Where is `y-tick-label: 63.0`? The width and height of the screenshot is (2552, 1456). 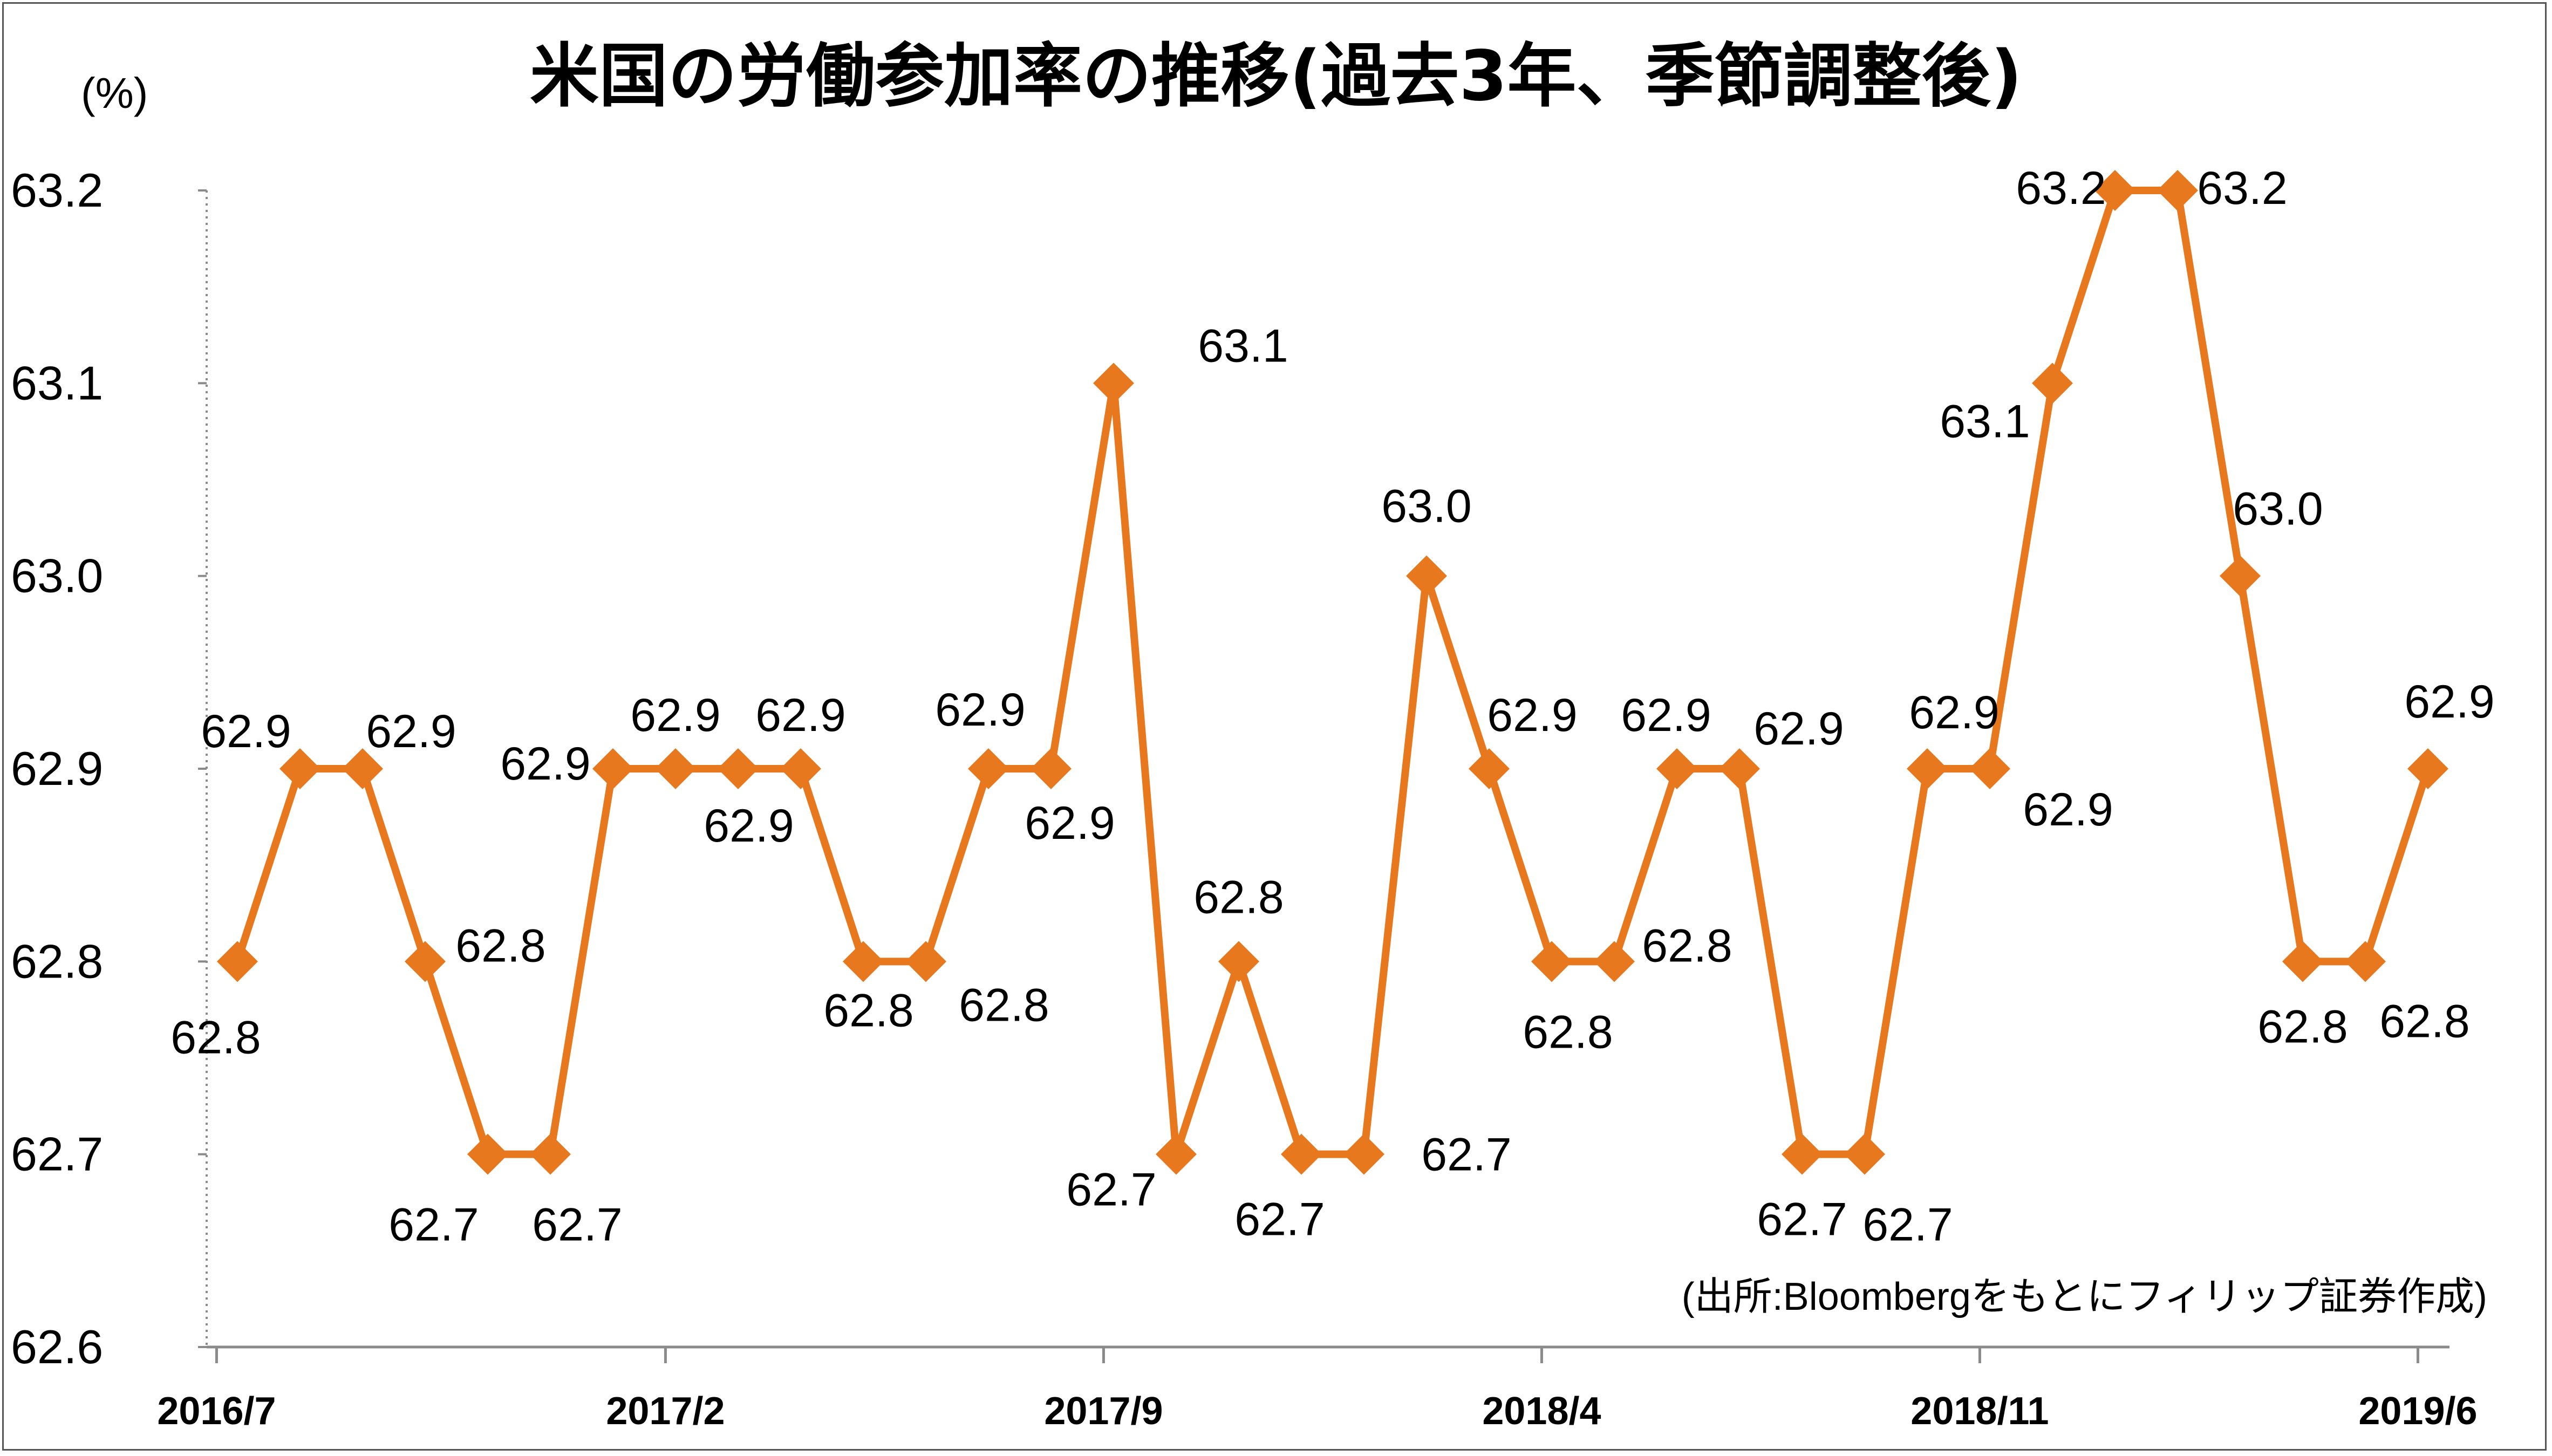 y-tick-label: 63.0 is located at coordinates (57, 576).